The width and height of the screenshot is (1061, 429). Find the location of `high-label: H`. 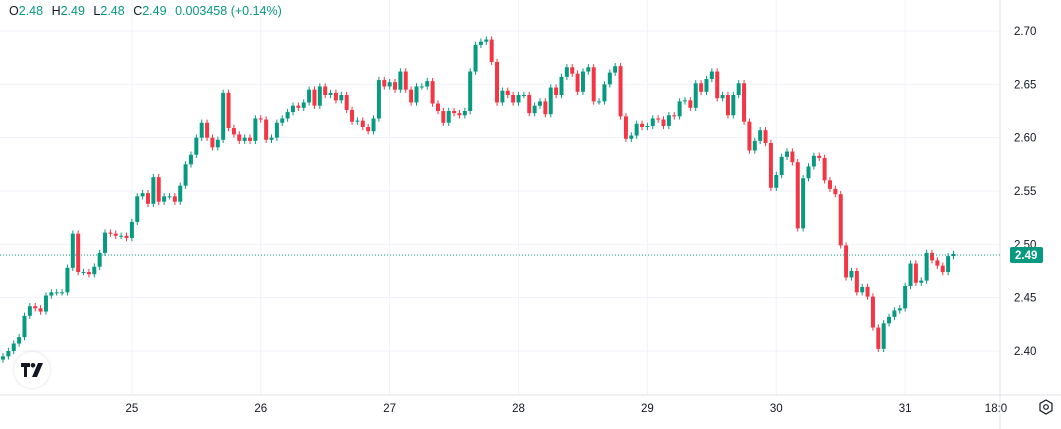

high-label: H is located at coordinates (56, 11).